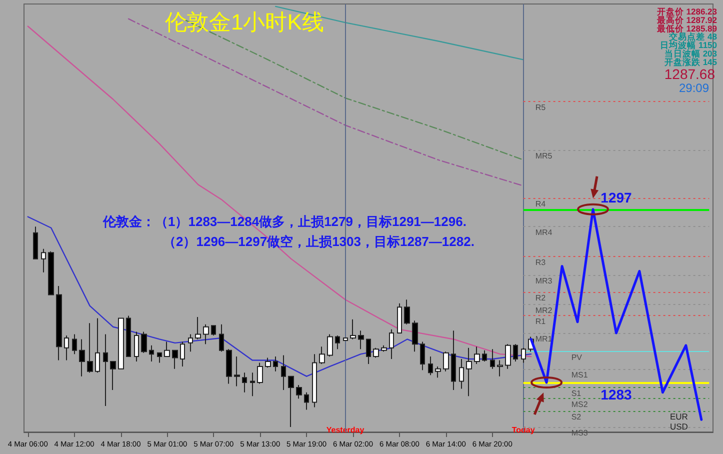 The width and height of the screenshot is (723, 454). What do you see at coordinates (616, 197) in the screenshot?
I see `ref-line-label: 1297` at bounding box center [616, 197].